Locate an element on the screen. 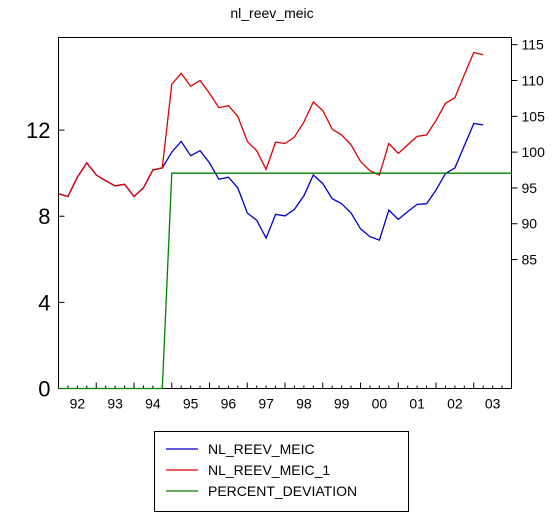  legend-label: PERCENT_DEVIATION is located at coordinates (282, 491).